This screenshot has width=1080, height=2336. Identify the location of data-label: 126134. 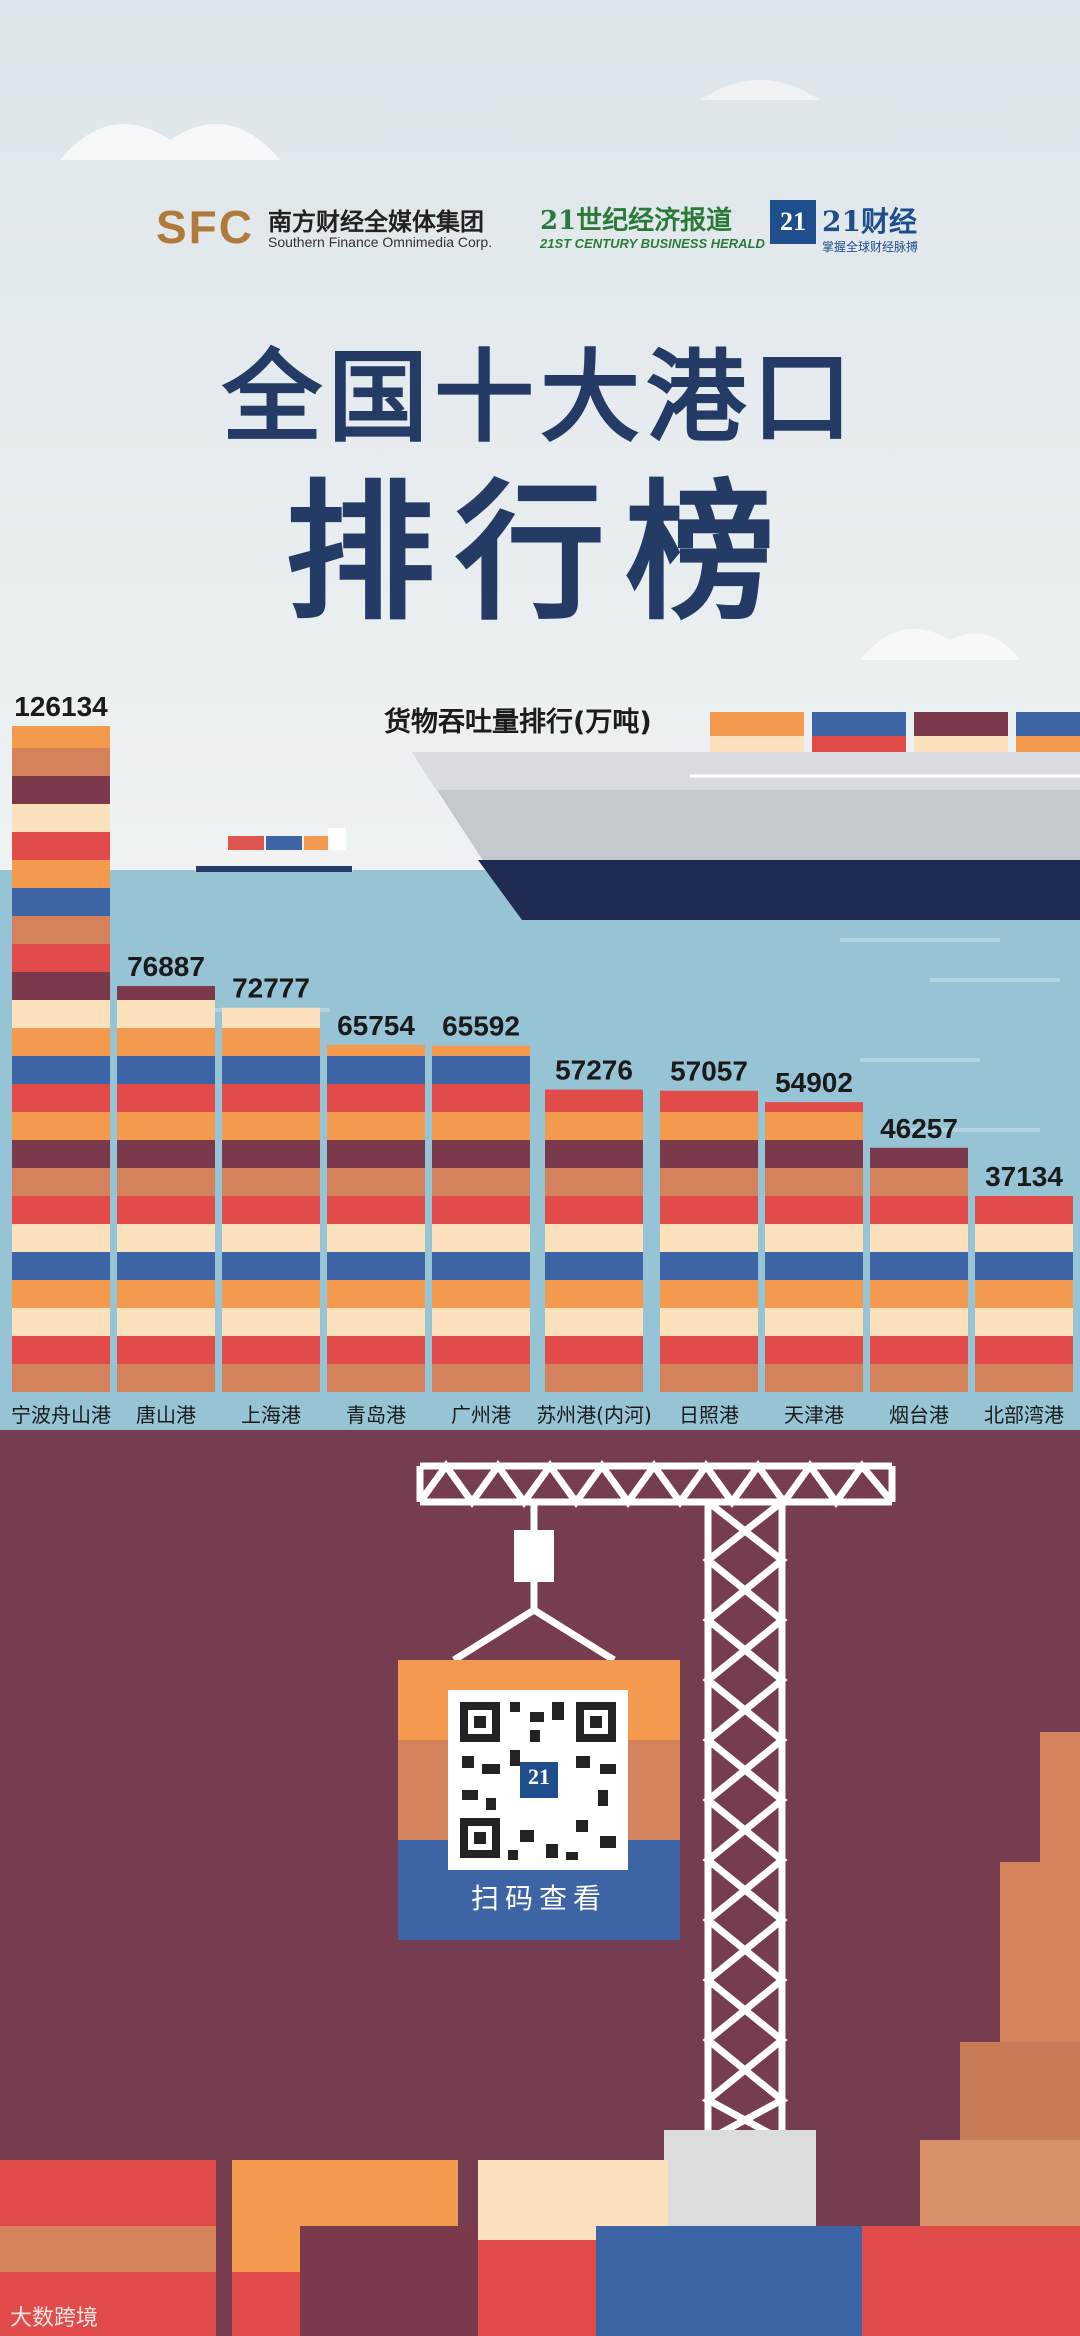
(61, 706).